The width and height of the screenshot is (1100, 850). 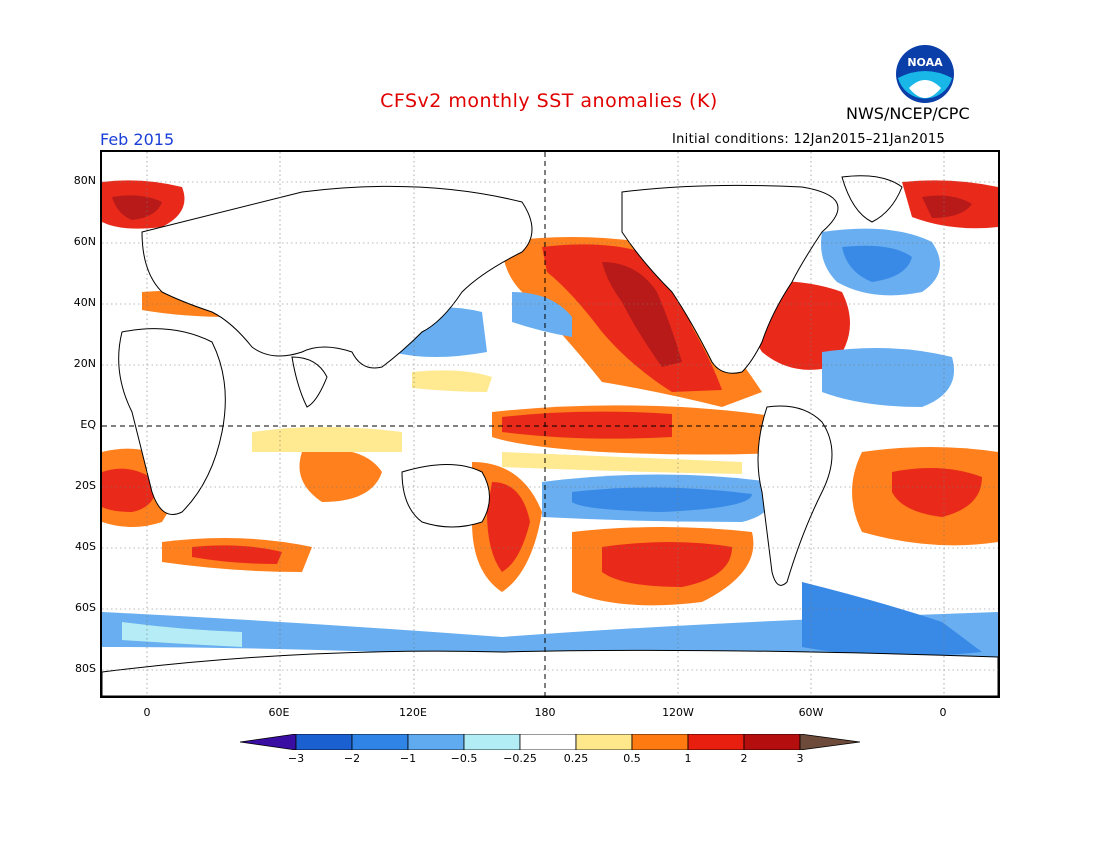 I want to click on lat-label: 60N, so click(x=84, y=241).